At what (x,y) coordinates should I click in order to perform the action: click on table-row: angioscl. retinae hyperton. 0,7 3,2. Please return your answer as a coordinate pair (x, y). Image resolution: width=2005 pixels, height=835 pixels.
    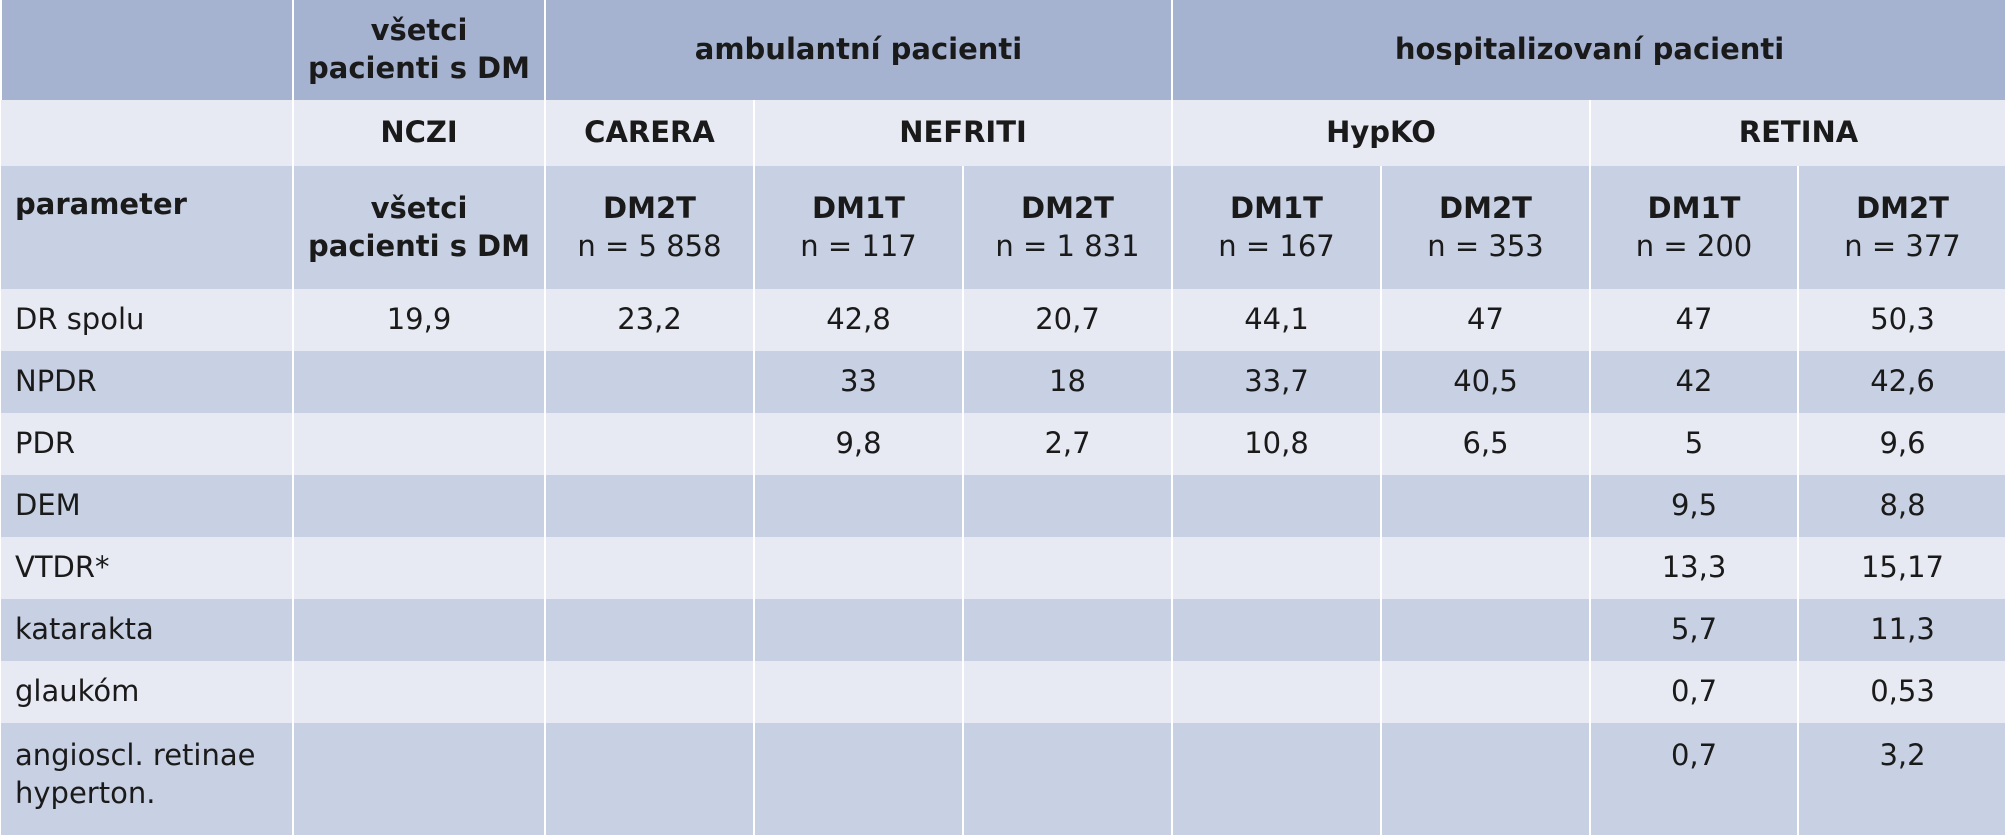
    Looking at the image, I should click on (1003, 779).